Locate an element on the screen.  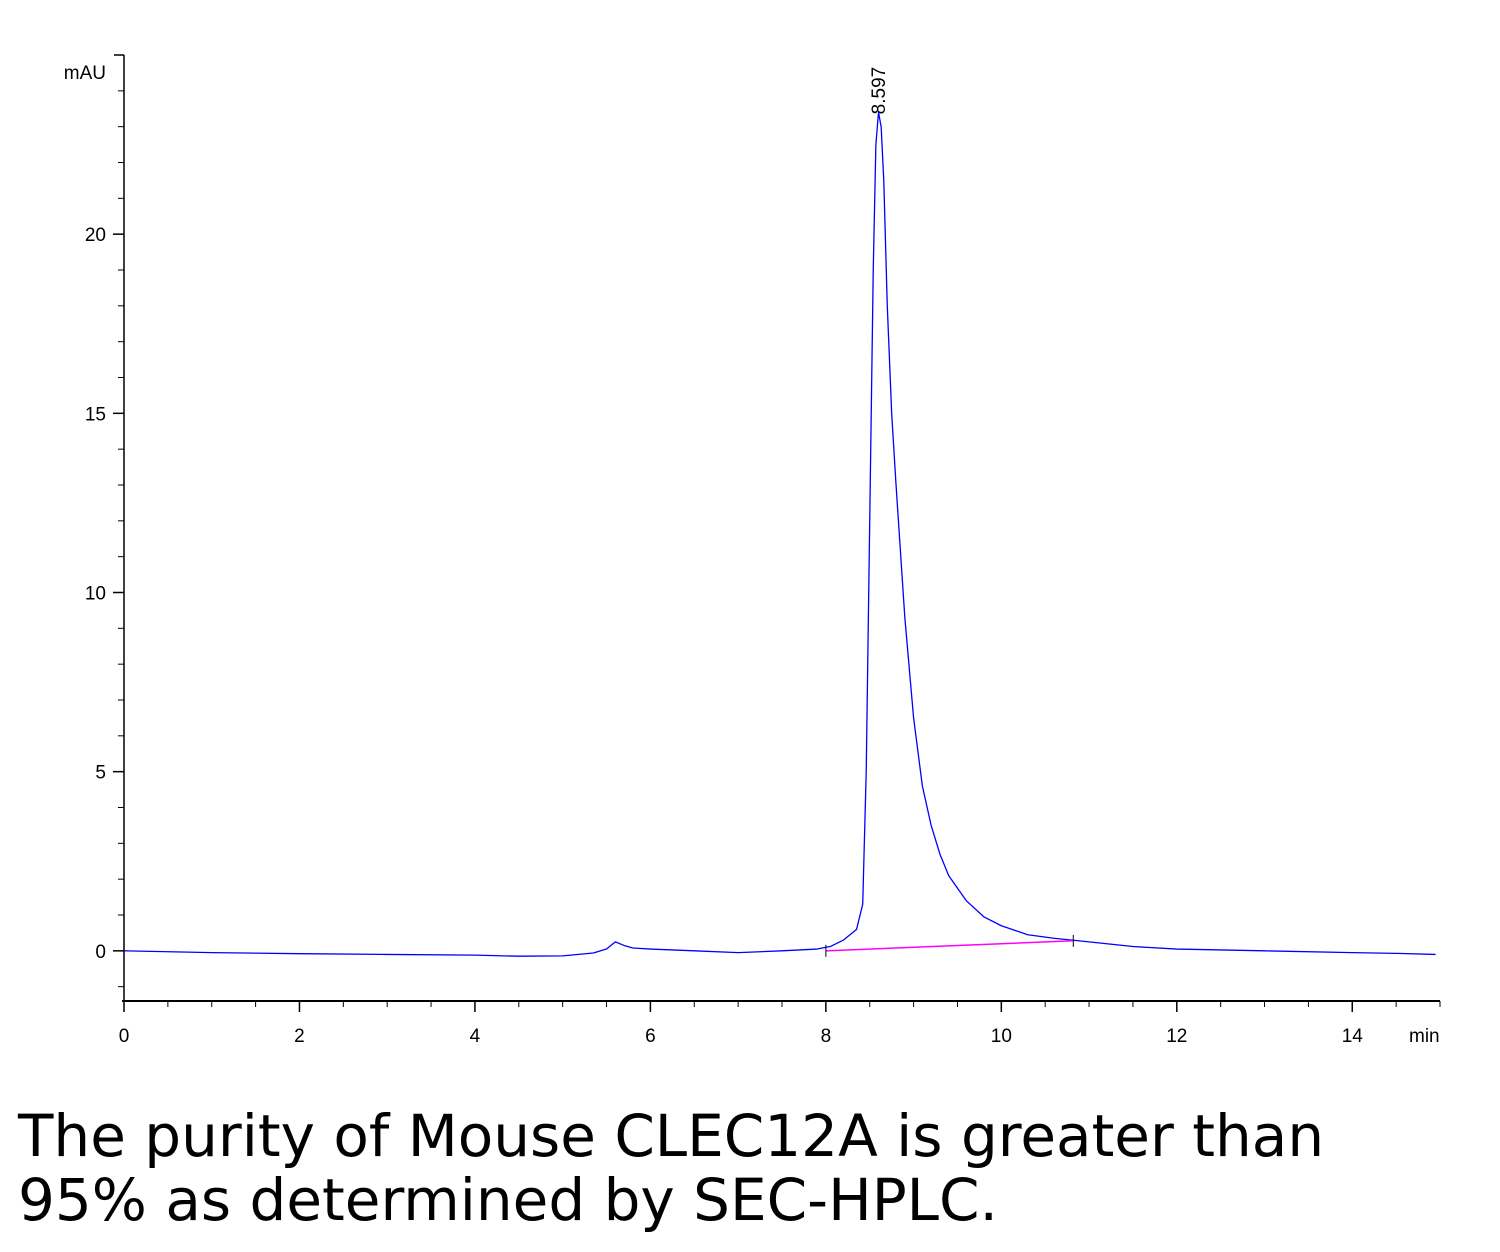
x-tick-label: 10 is located at coordinates (1001, 1036).